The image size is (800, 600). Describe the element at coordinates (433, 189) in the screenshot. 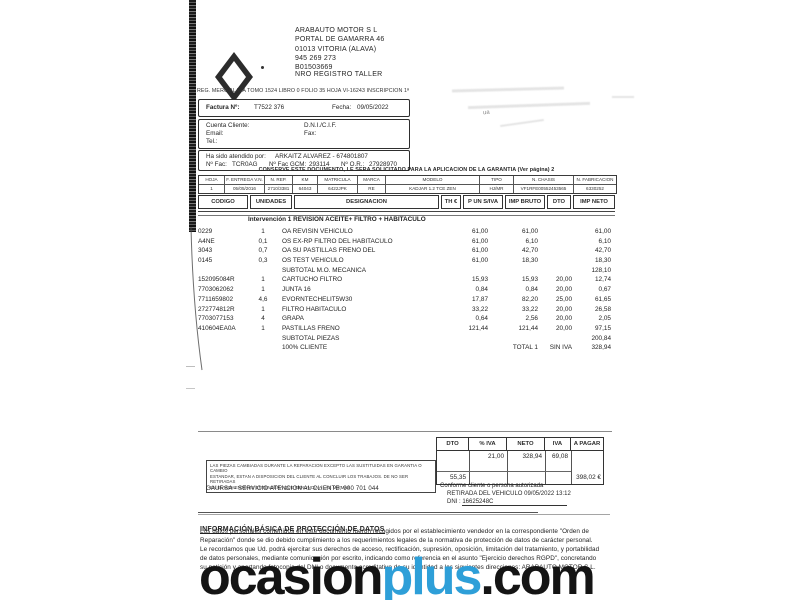

I see `vehicle-value-cell: KADJAR 1.2 TCE ZEN` at that location.